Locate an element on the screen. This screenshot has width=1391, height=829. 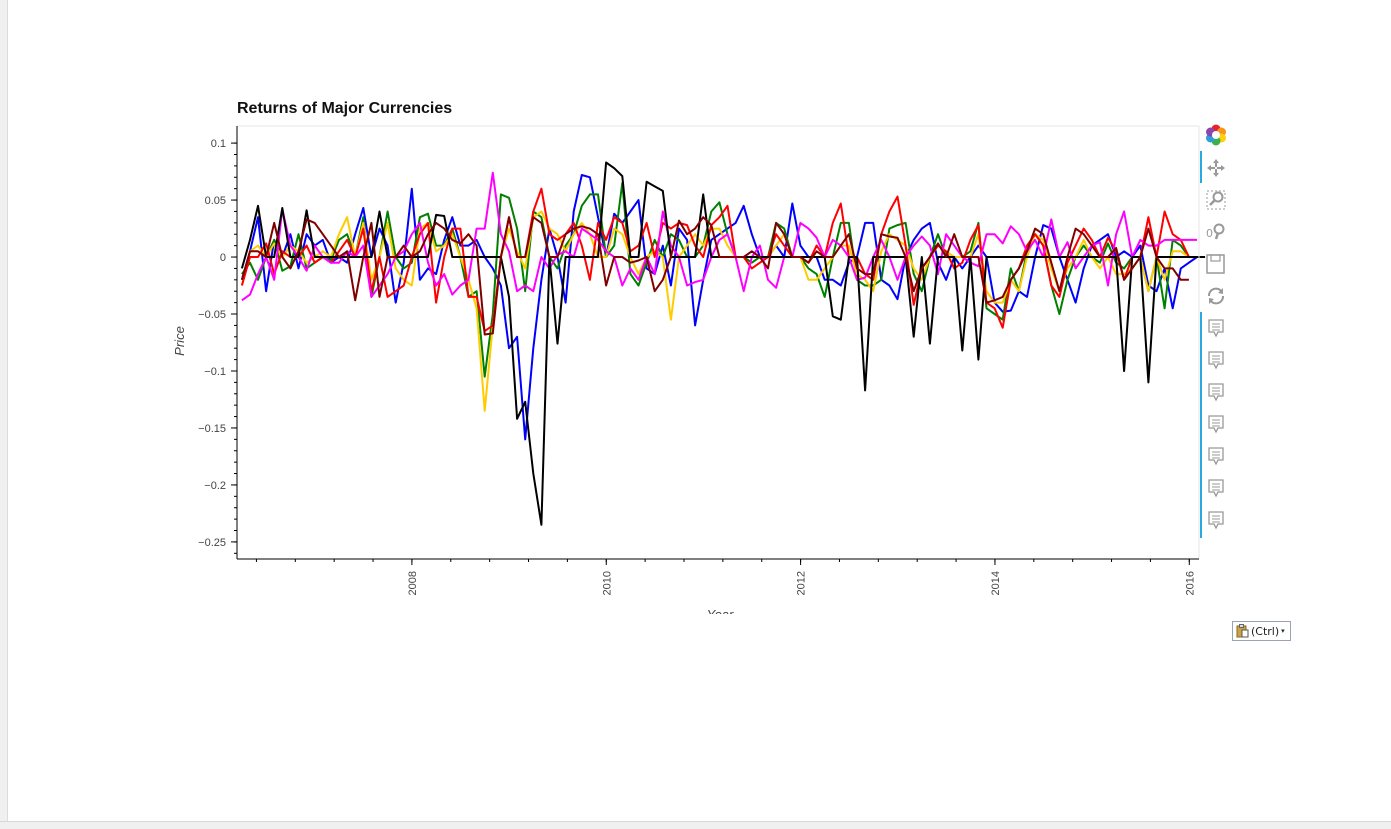
chevron-down-icon: ▾ is located at coordinates (1283, 631).